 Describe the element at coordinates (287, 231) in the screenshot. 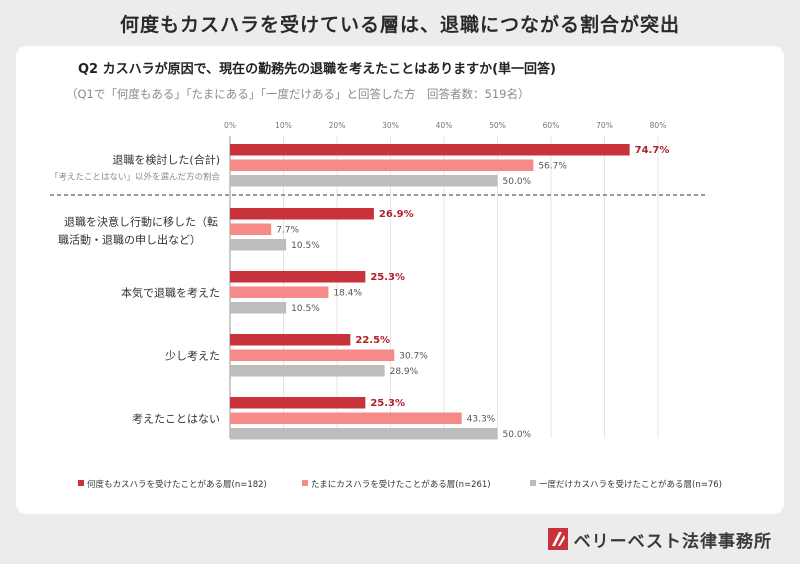

I see `data-label: 7.7%` at that location.